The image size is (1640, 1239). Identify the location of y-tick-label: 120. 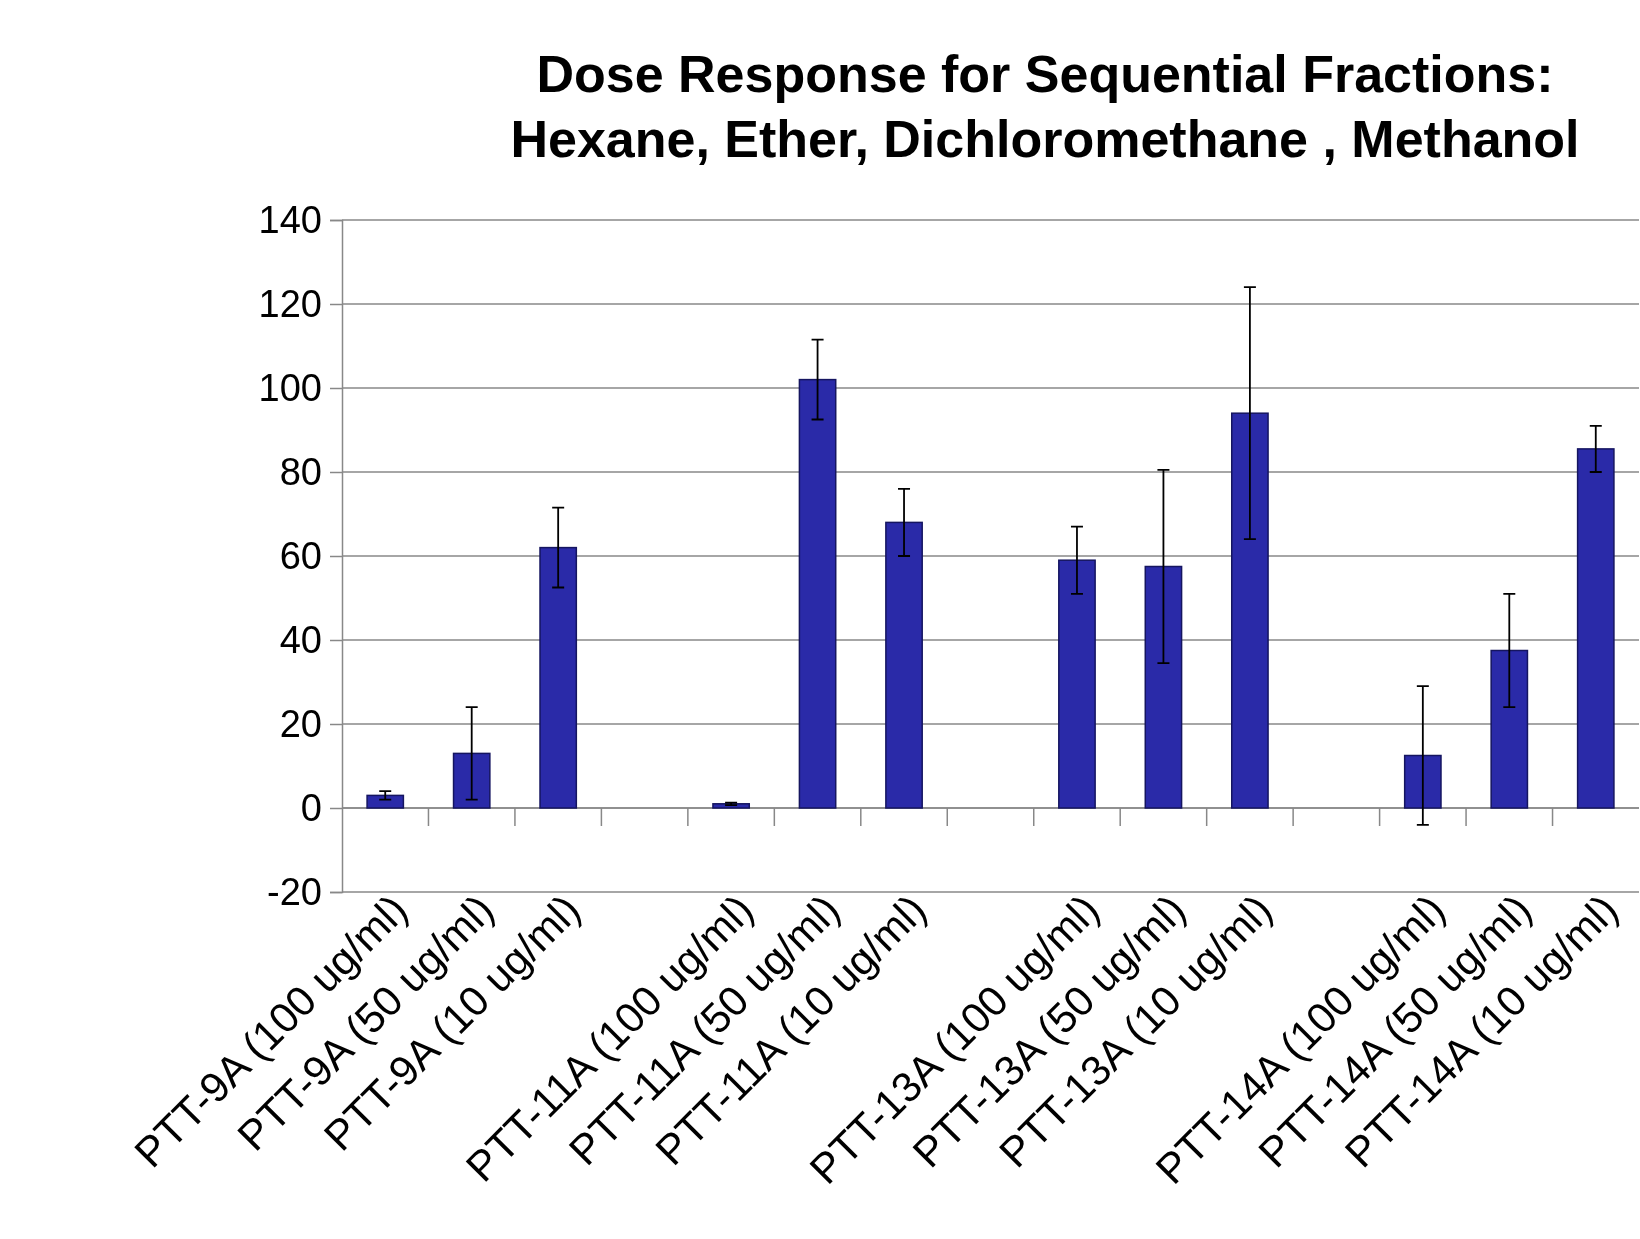
(290, 303).